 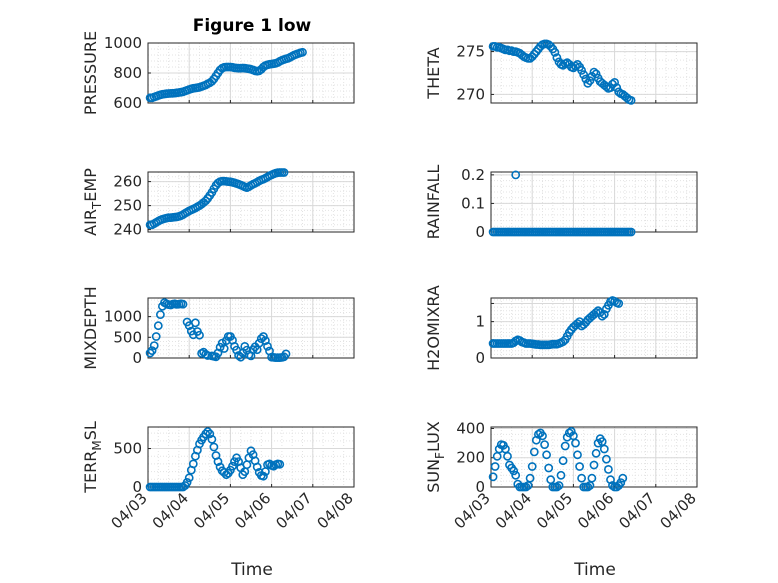 I want to click on y-axis-label: MIXDEPTH, so click(x=90, y=327).